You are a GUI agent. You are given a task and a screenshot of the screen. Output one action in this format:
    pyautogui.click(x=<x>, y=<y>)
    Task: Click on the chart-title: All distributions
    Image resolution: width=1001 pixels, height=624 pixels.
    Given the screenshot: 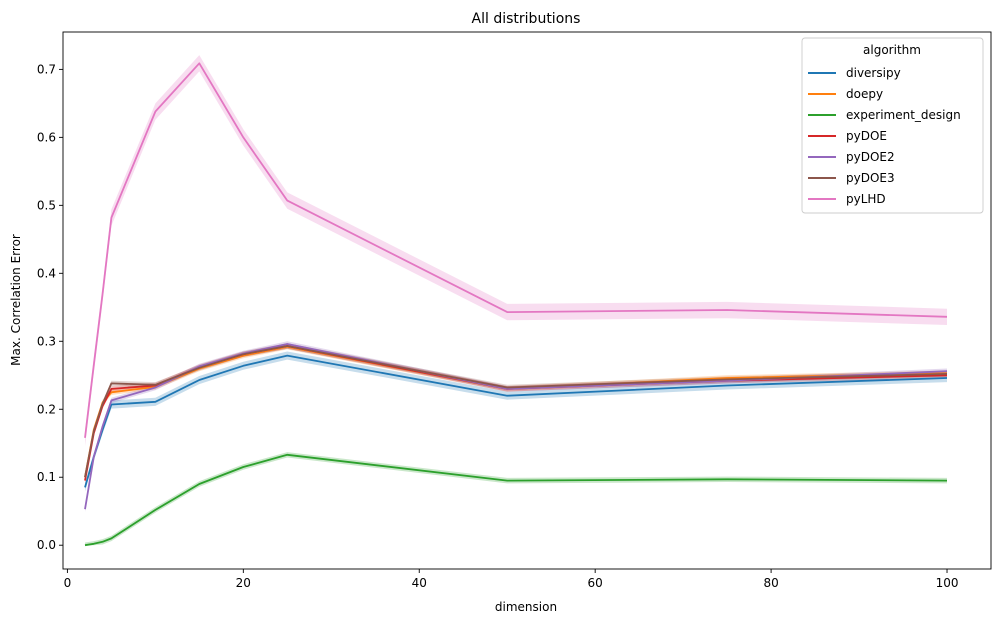 What is the action you would take?
    pyautogui.click(x=526, y=19)
    